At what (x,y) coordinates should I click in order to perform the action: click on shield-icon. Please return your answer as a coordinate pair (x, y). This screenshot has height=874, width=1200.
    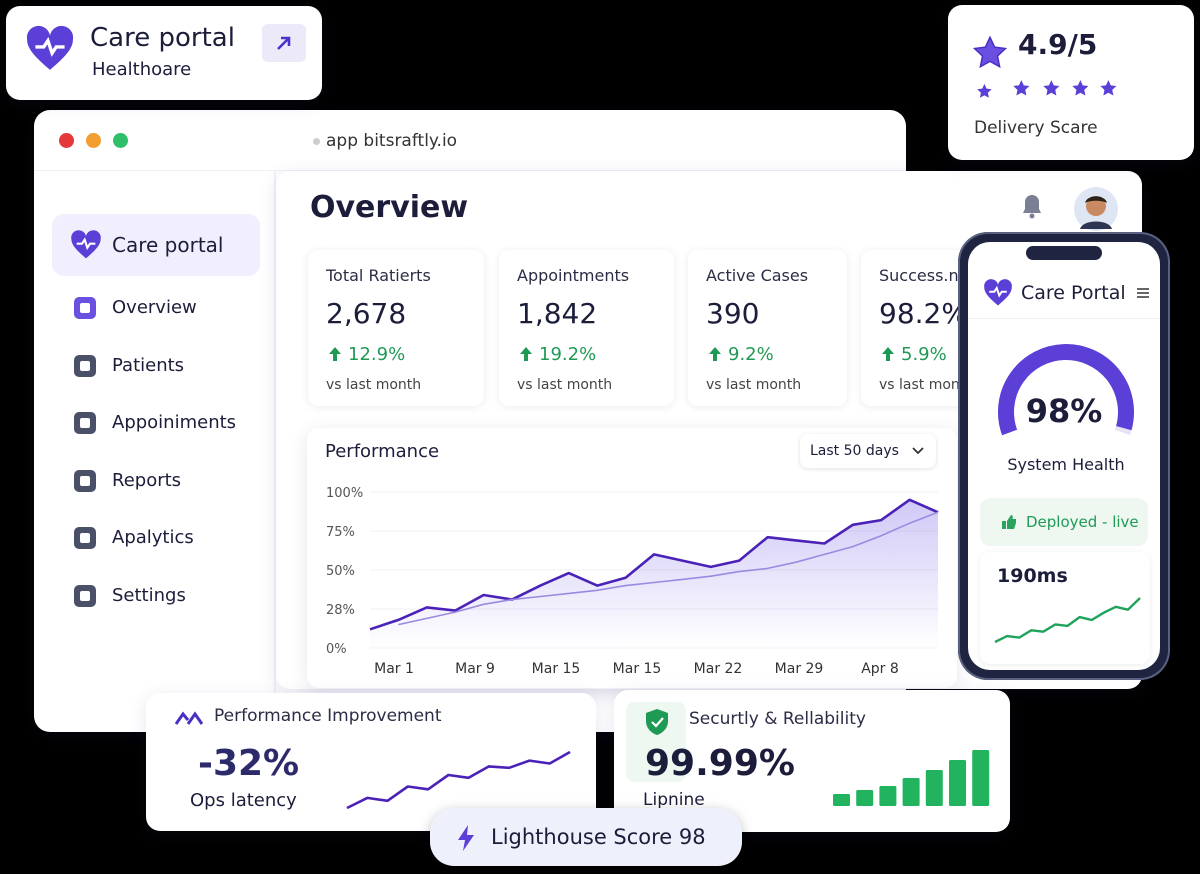
    Looking at the image, I should click on (657, 722).